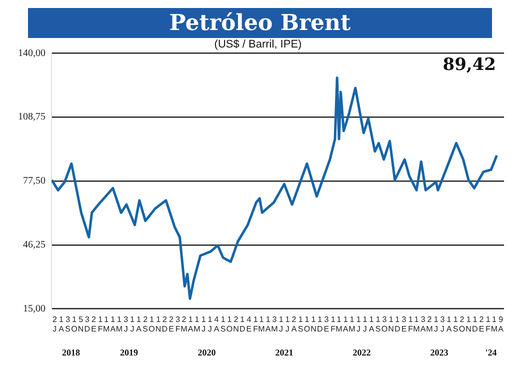 This screenshot has width=520, height=368. I want to click on y-tick-label: 108,75, so click(32, 117).